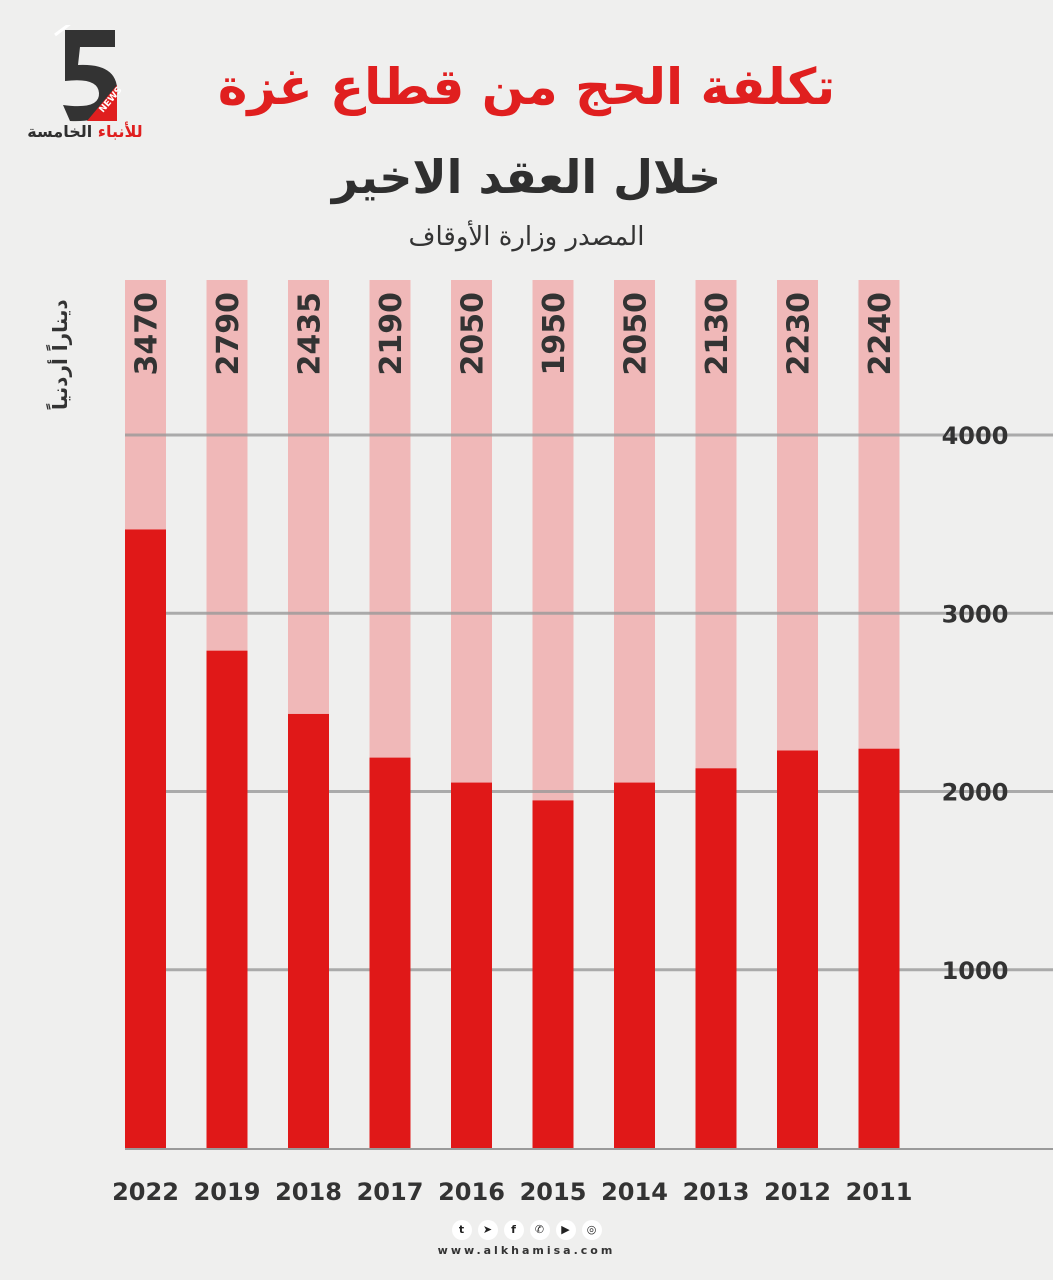  What do you see at coordinates (90, 83) in the screenshot?
I see `brand-logo: NEWS` at bounding box center [90, 83].